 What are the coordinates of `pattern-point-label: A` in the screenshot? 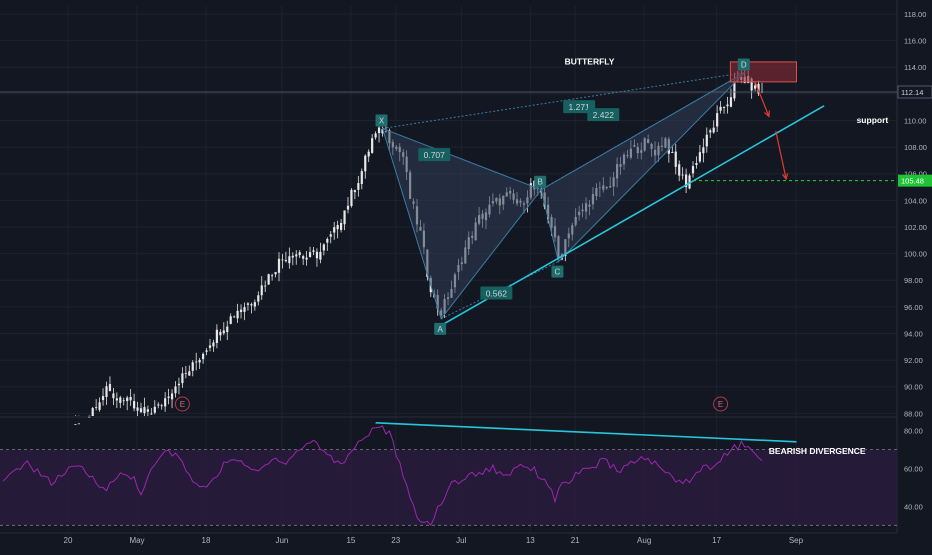 It's located at (440, 329).